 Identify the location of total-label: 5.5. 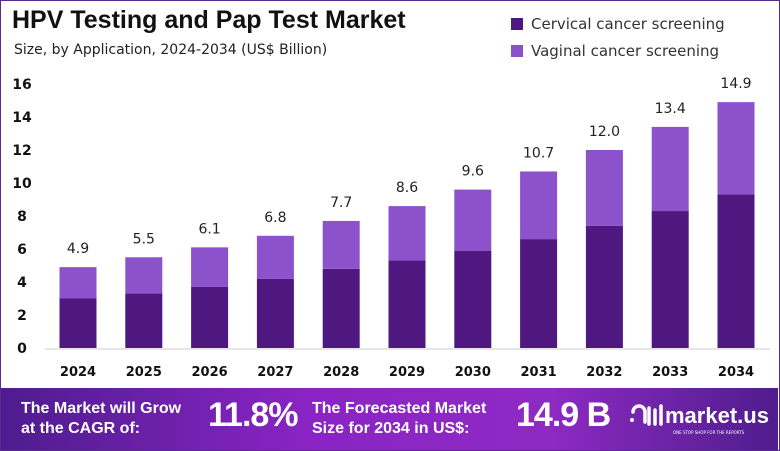
(144, 239).